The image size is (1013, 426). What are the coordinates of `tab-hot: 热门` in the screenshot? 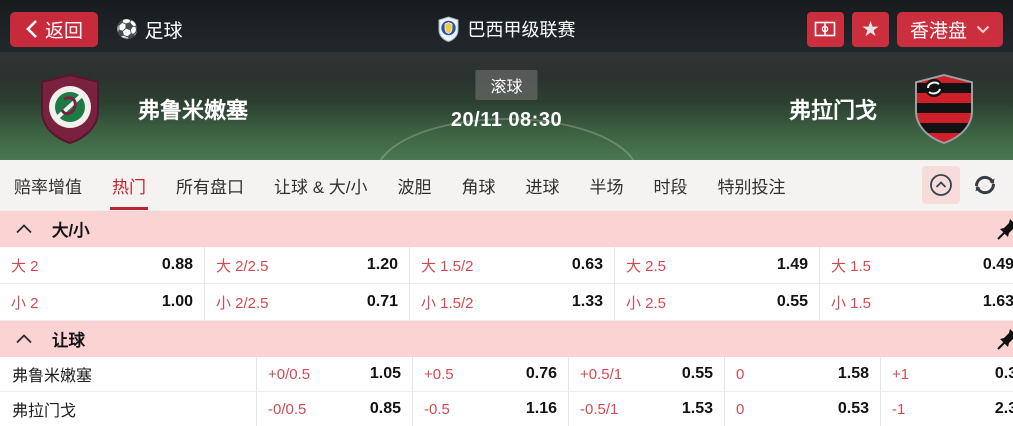 It's located at (129, 185).